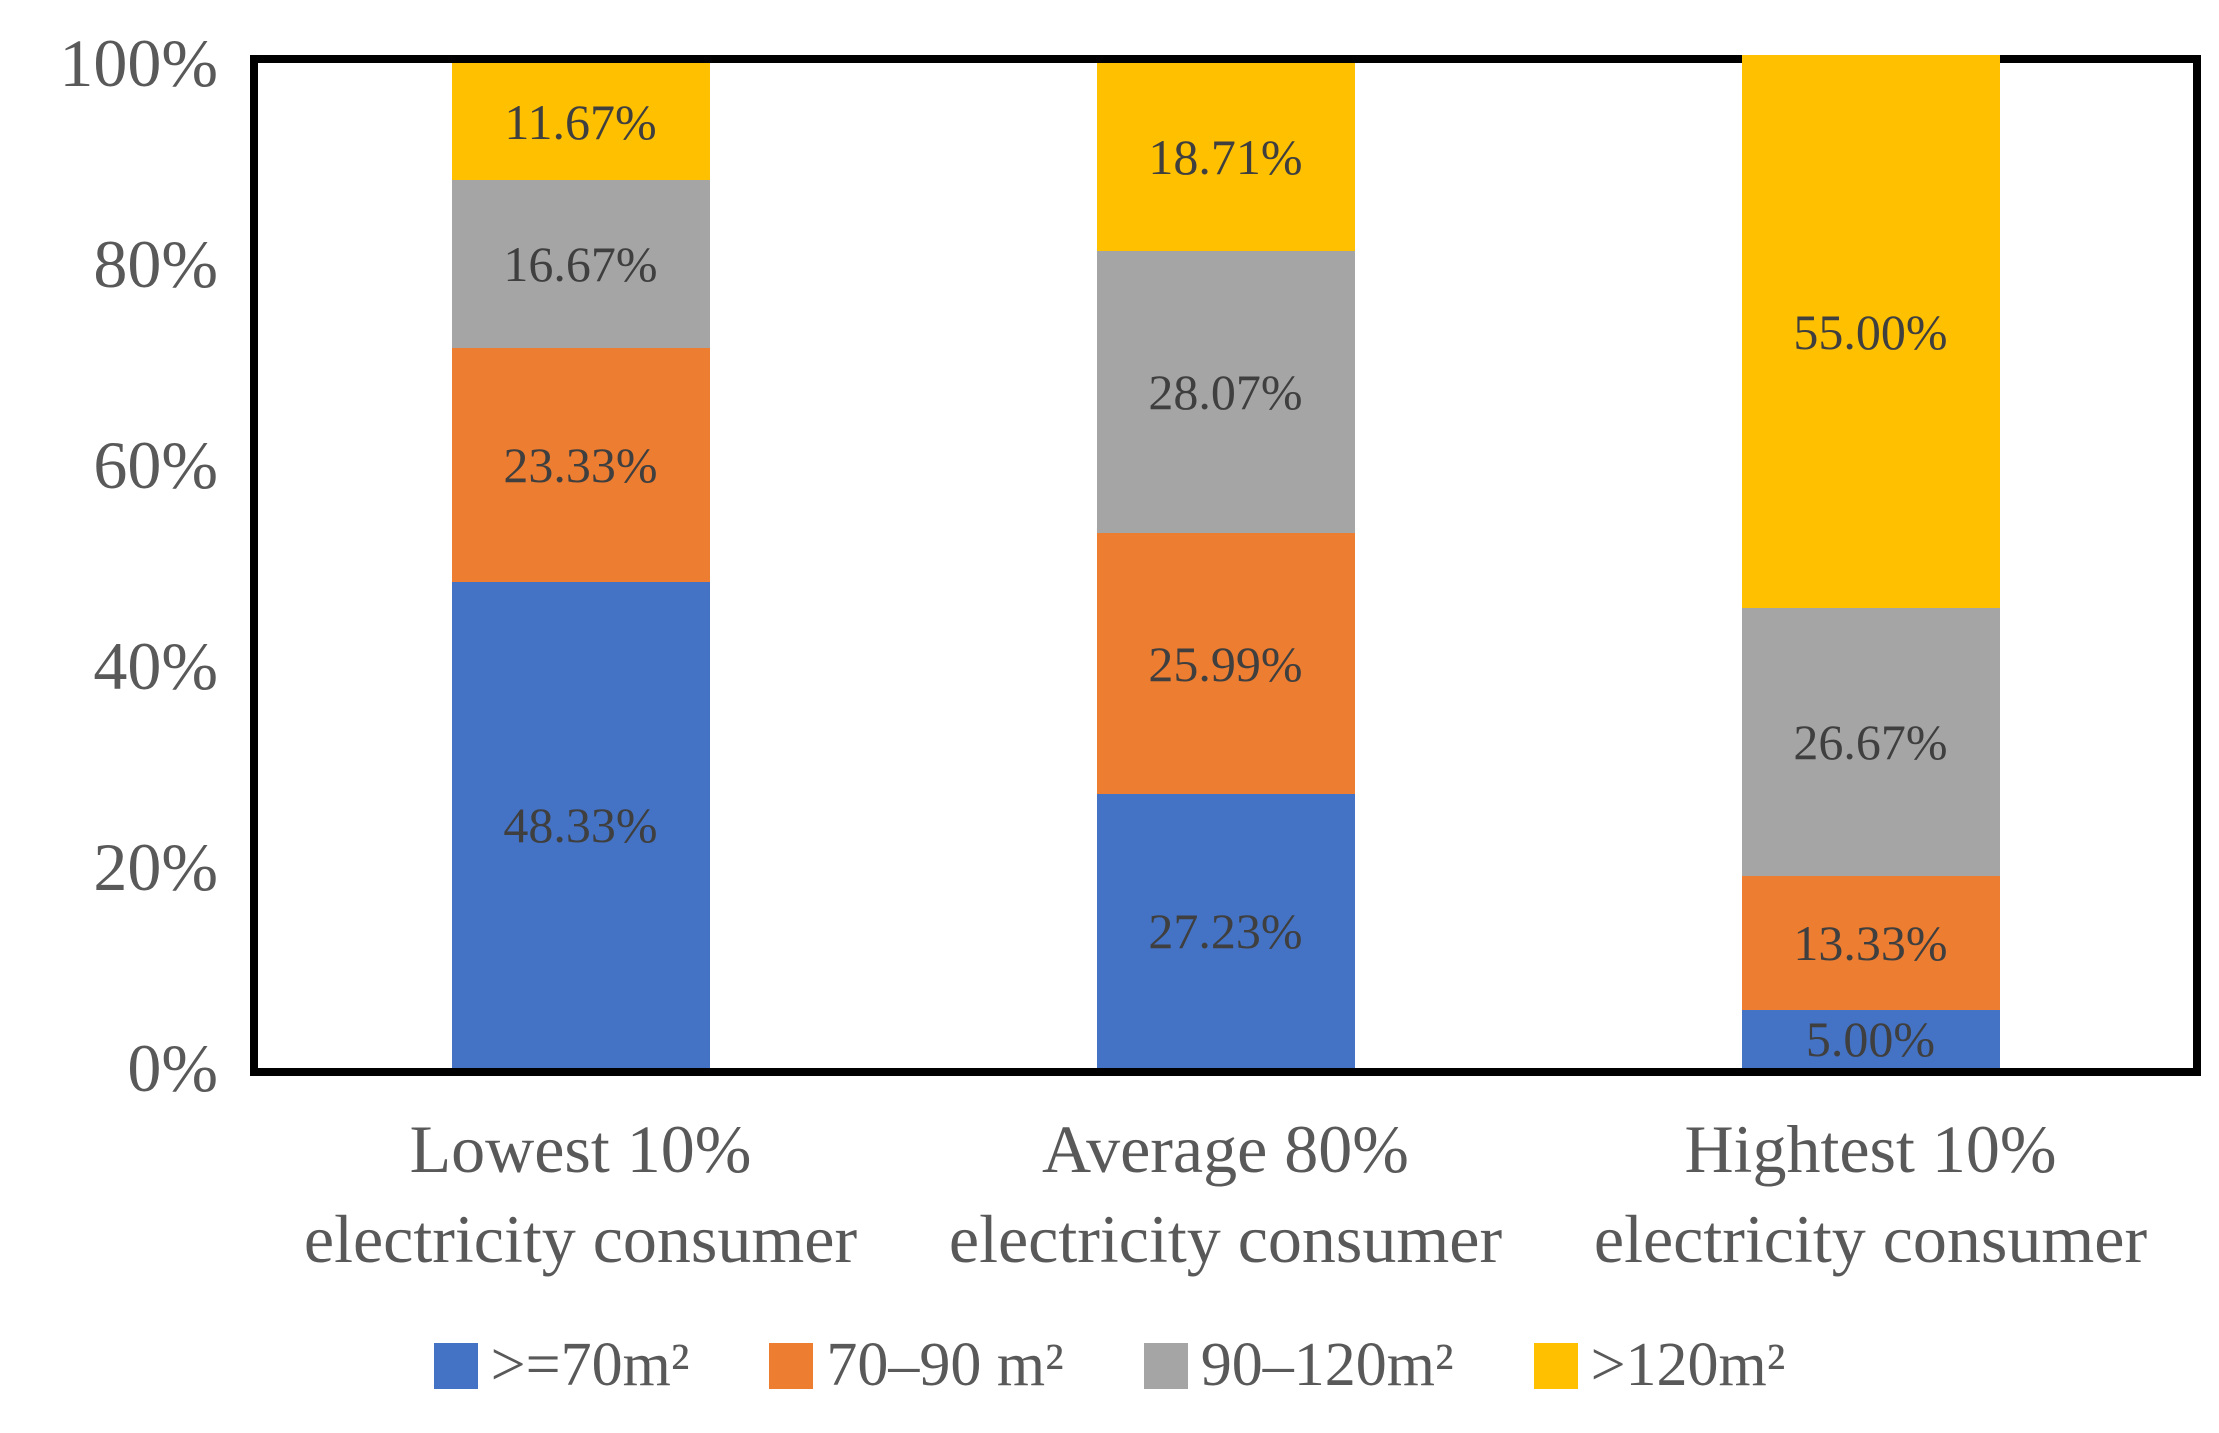  I want to click on bar-segment: 18.71%, so click(1225, 157).